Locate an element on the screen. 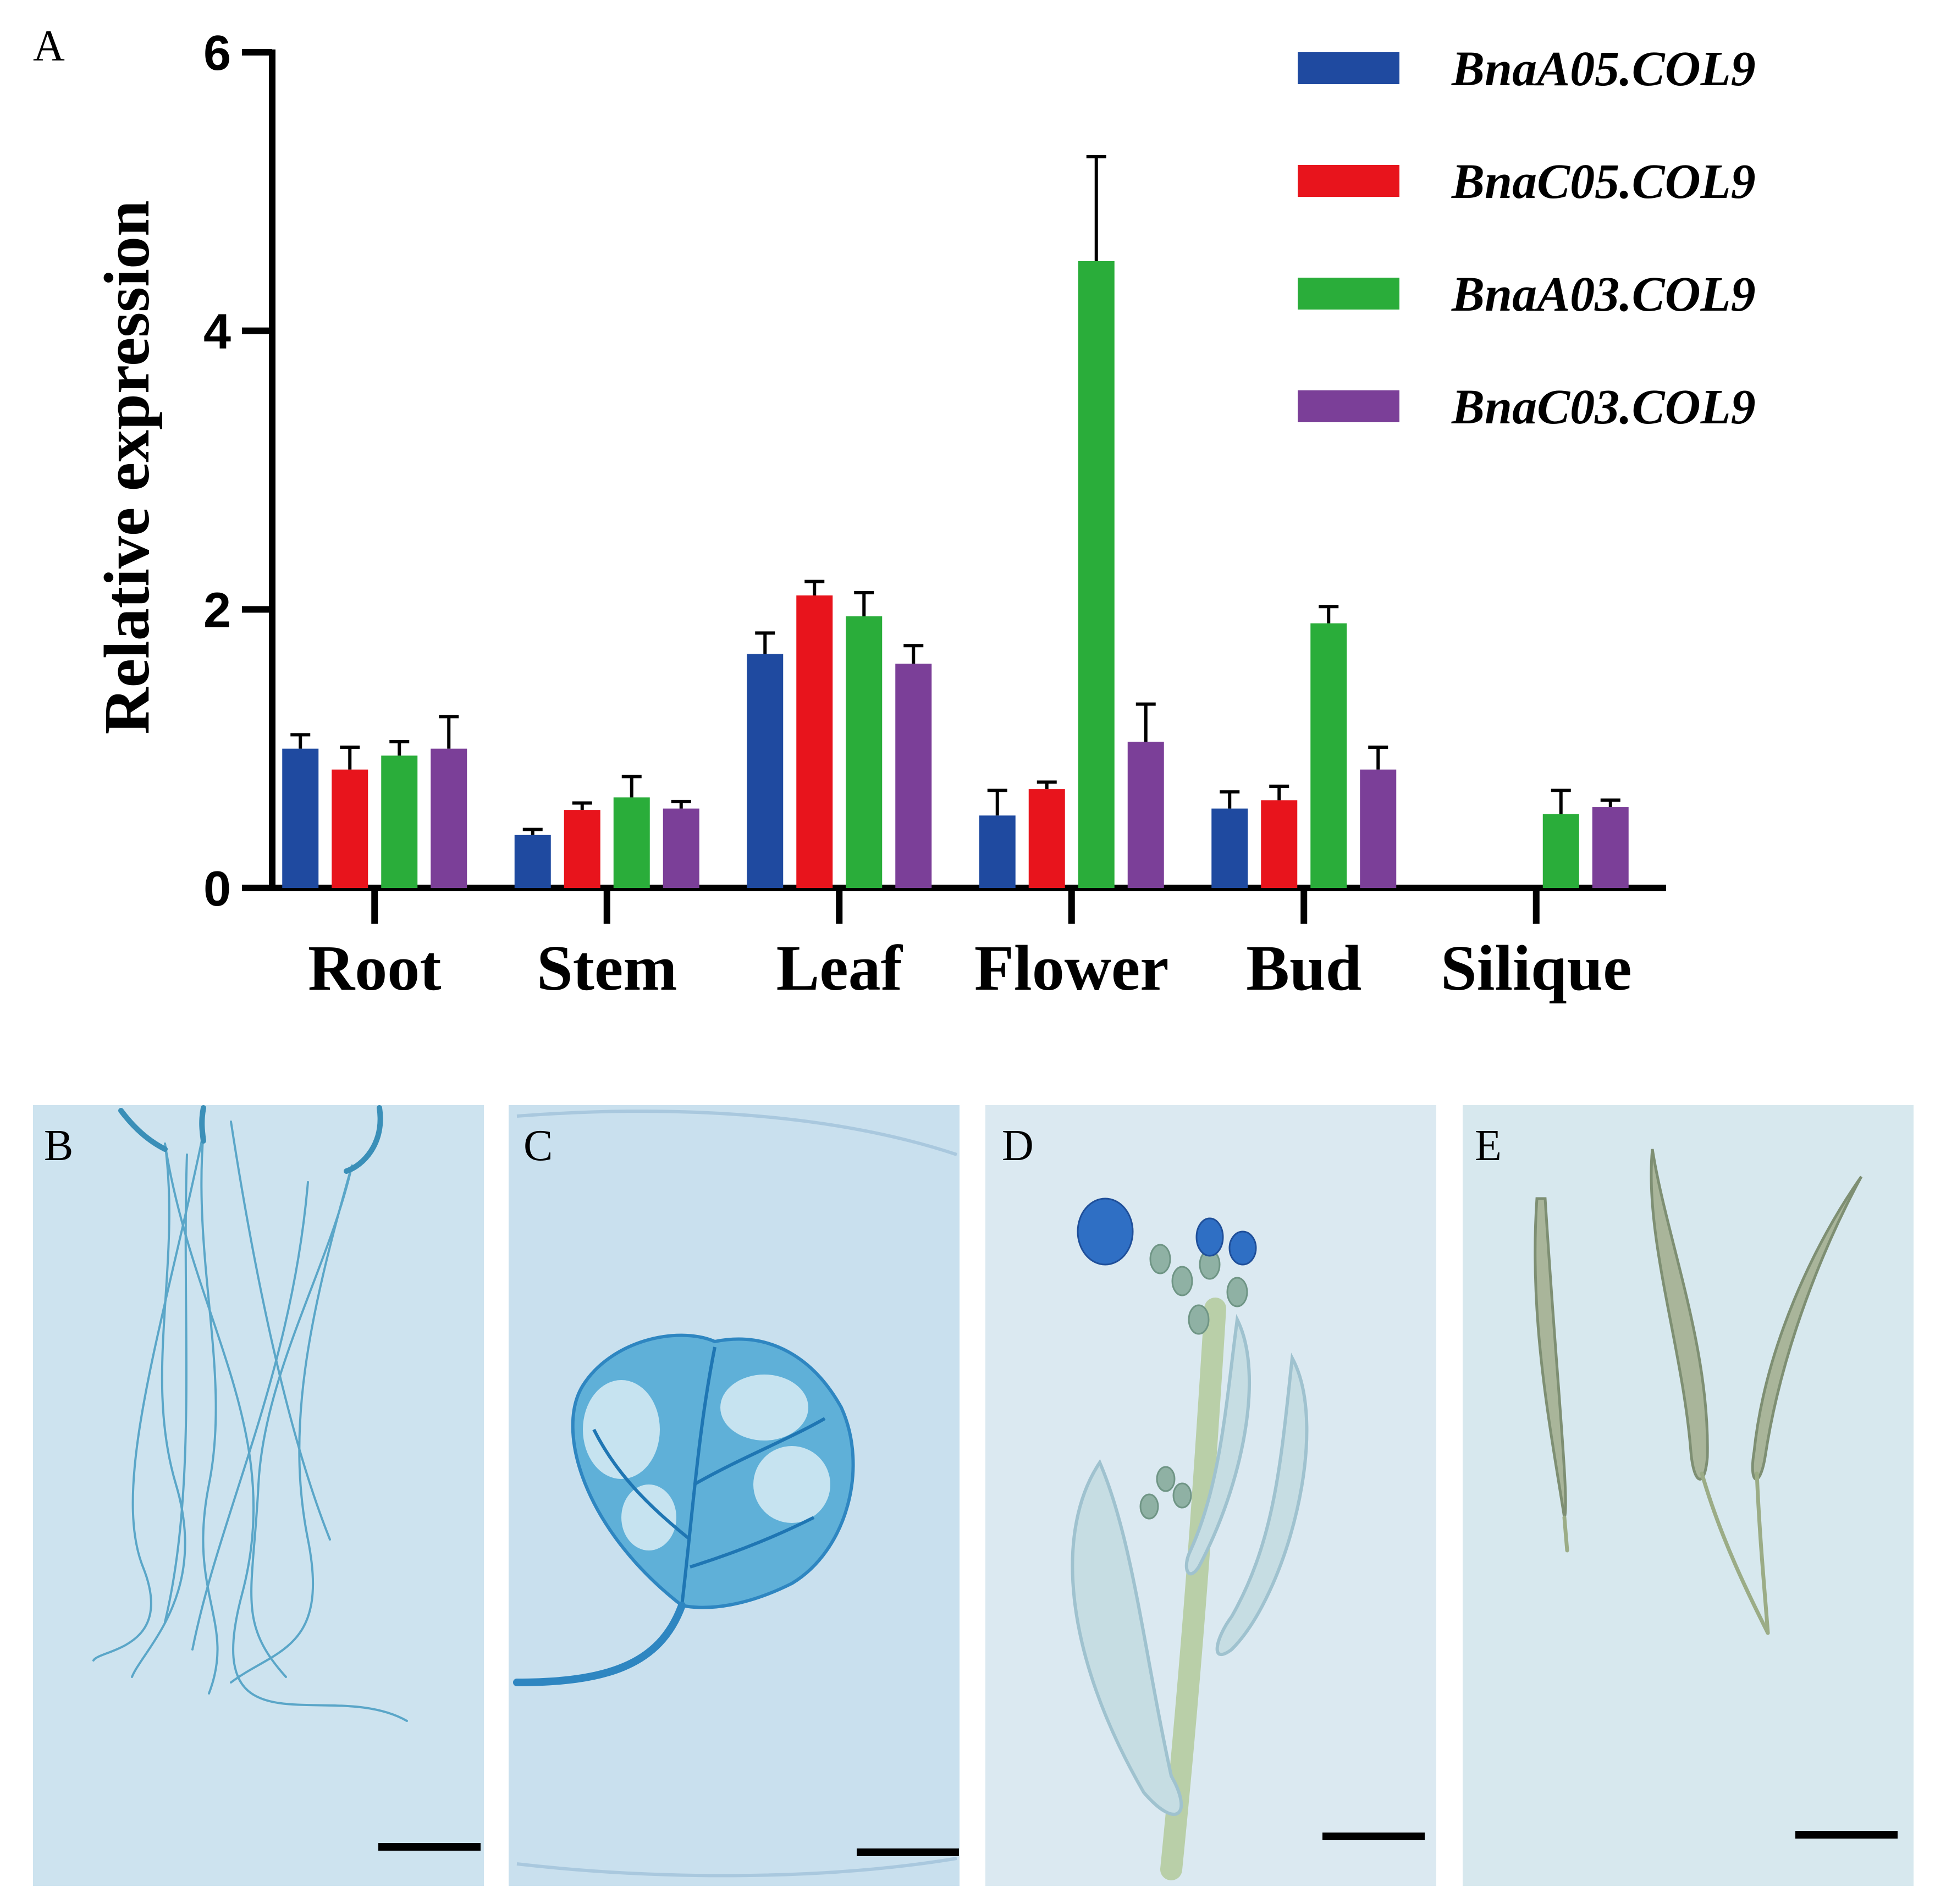 Image resolution: width=1946 pixels, height=1904 pixels. photo-background is located at coordinates (1688, 1496).